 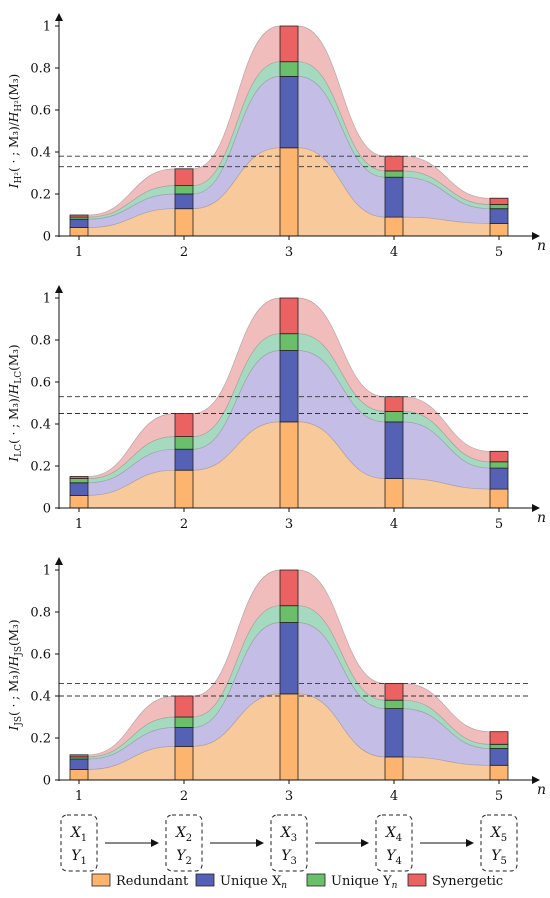 I want to click on y-tick-label: 0, so click(x=47, y=509).